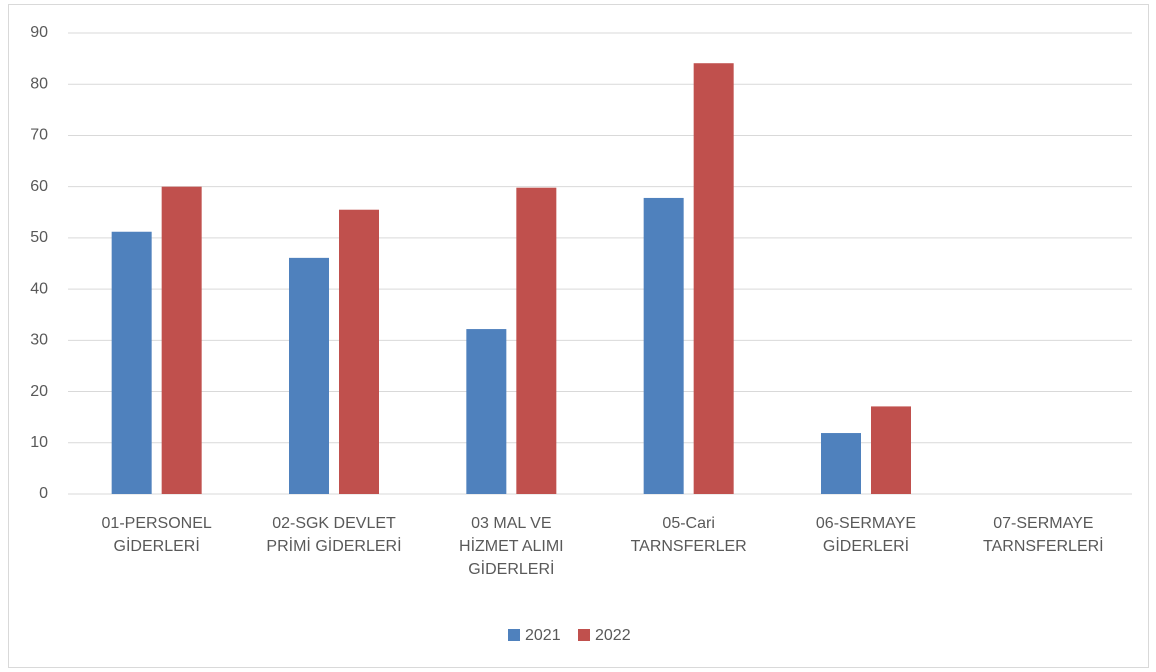 This screenshot has height=672, width=1156. I want to click on y-tick-label: 40, so click(39, 288).